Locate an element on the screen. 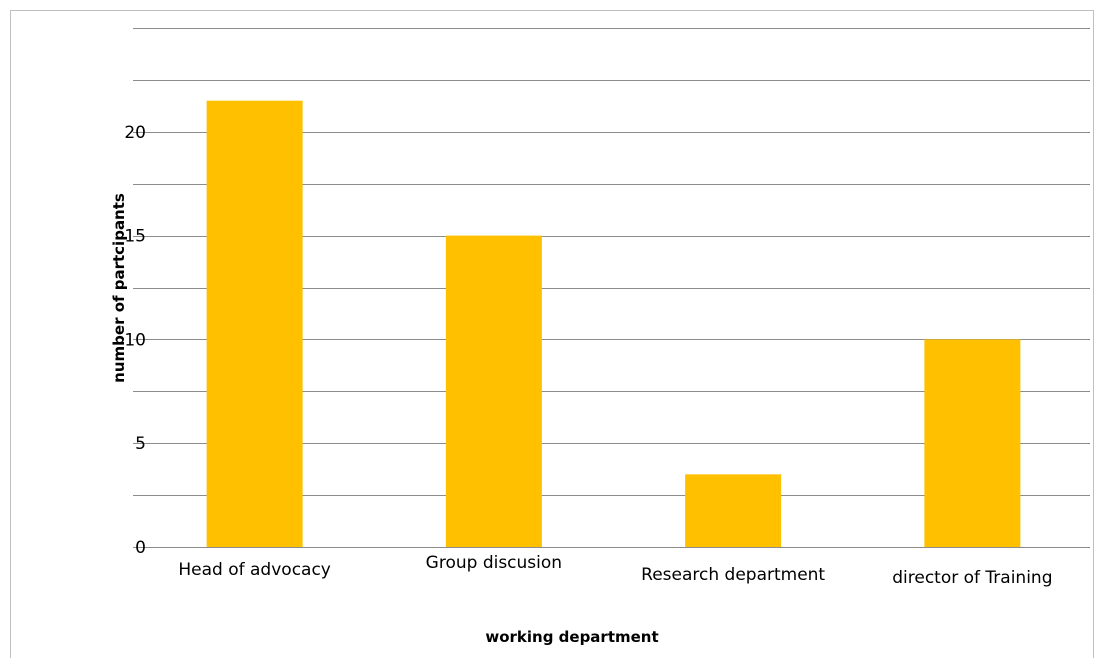 The image size is (1096, 658). y-tick-label: 20 is located at coordinates (135, 133).